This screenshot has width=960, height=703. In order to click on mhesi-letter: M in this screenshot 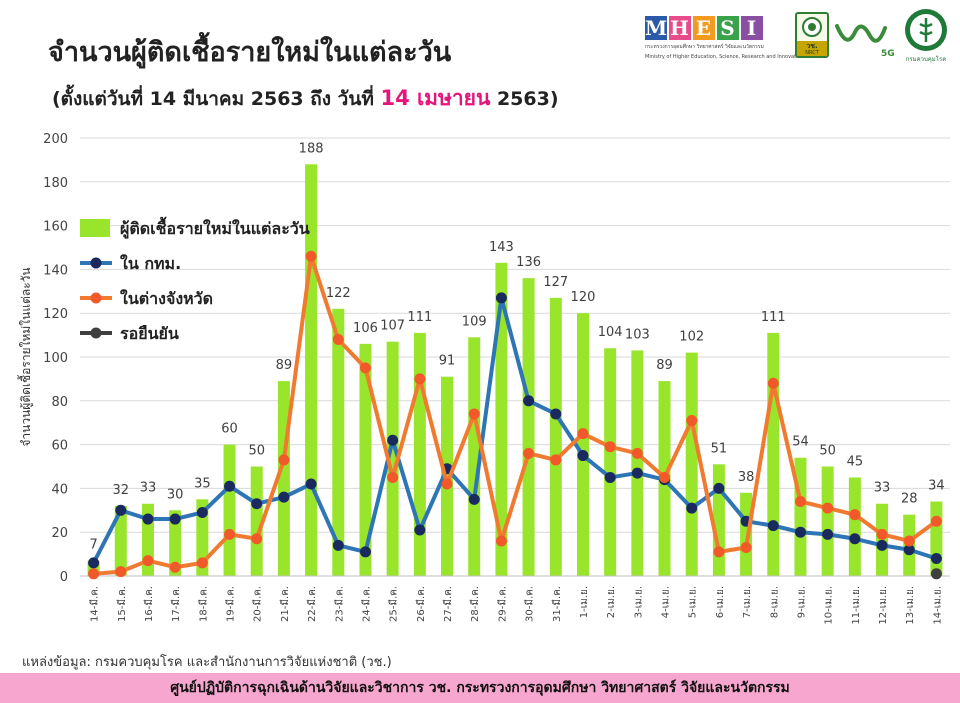, I will do `click(657, 28)`.